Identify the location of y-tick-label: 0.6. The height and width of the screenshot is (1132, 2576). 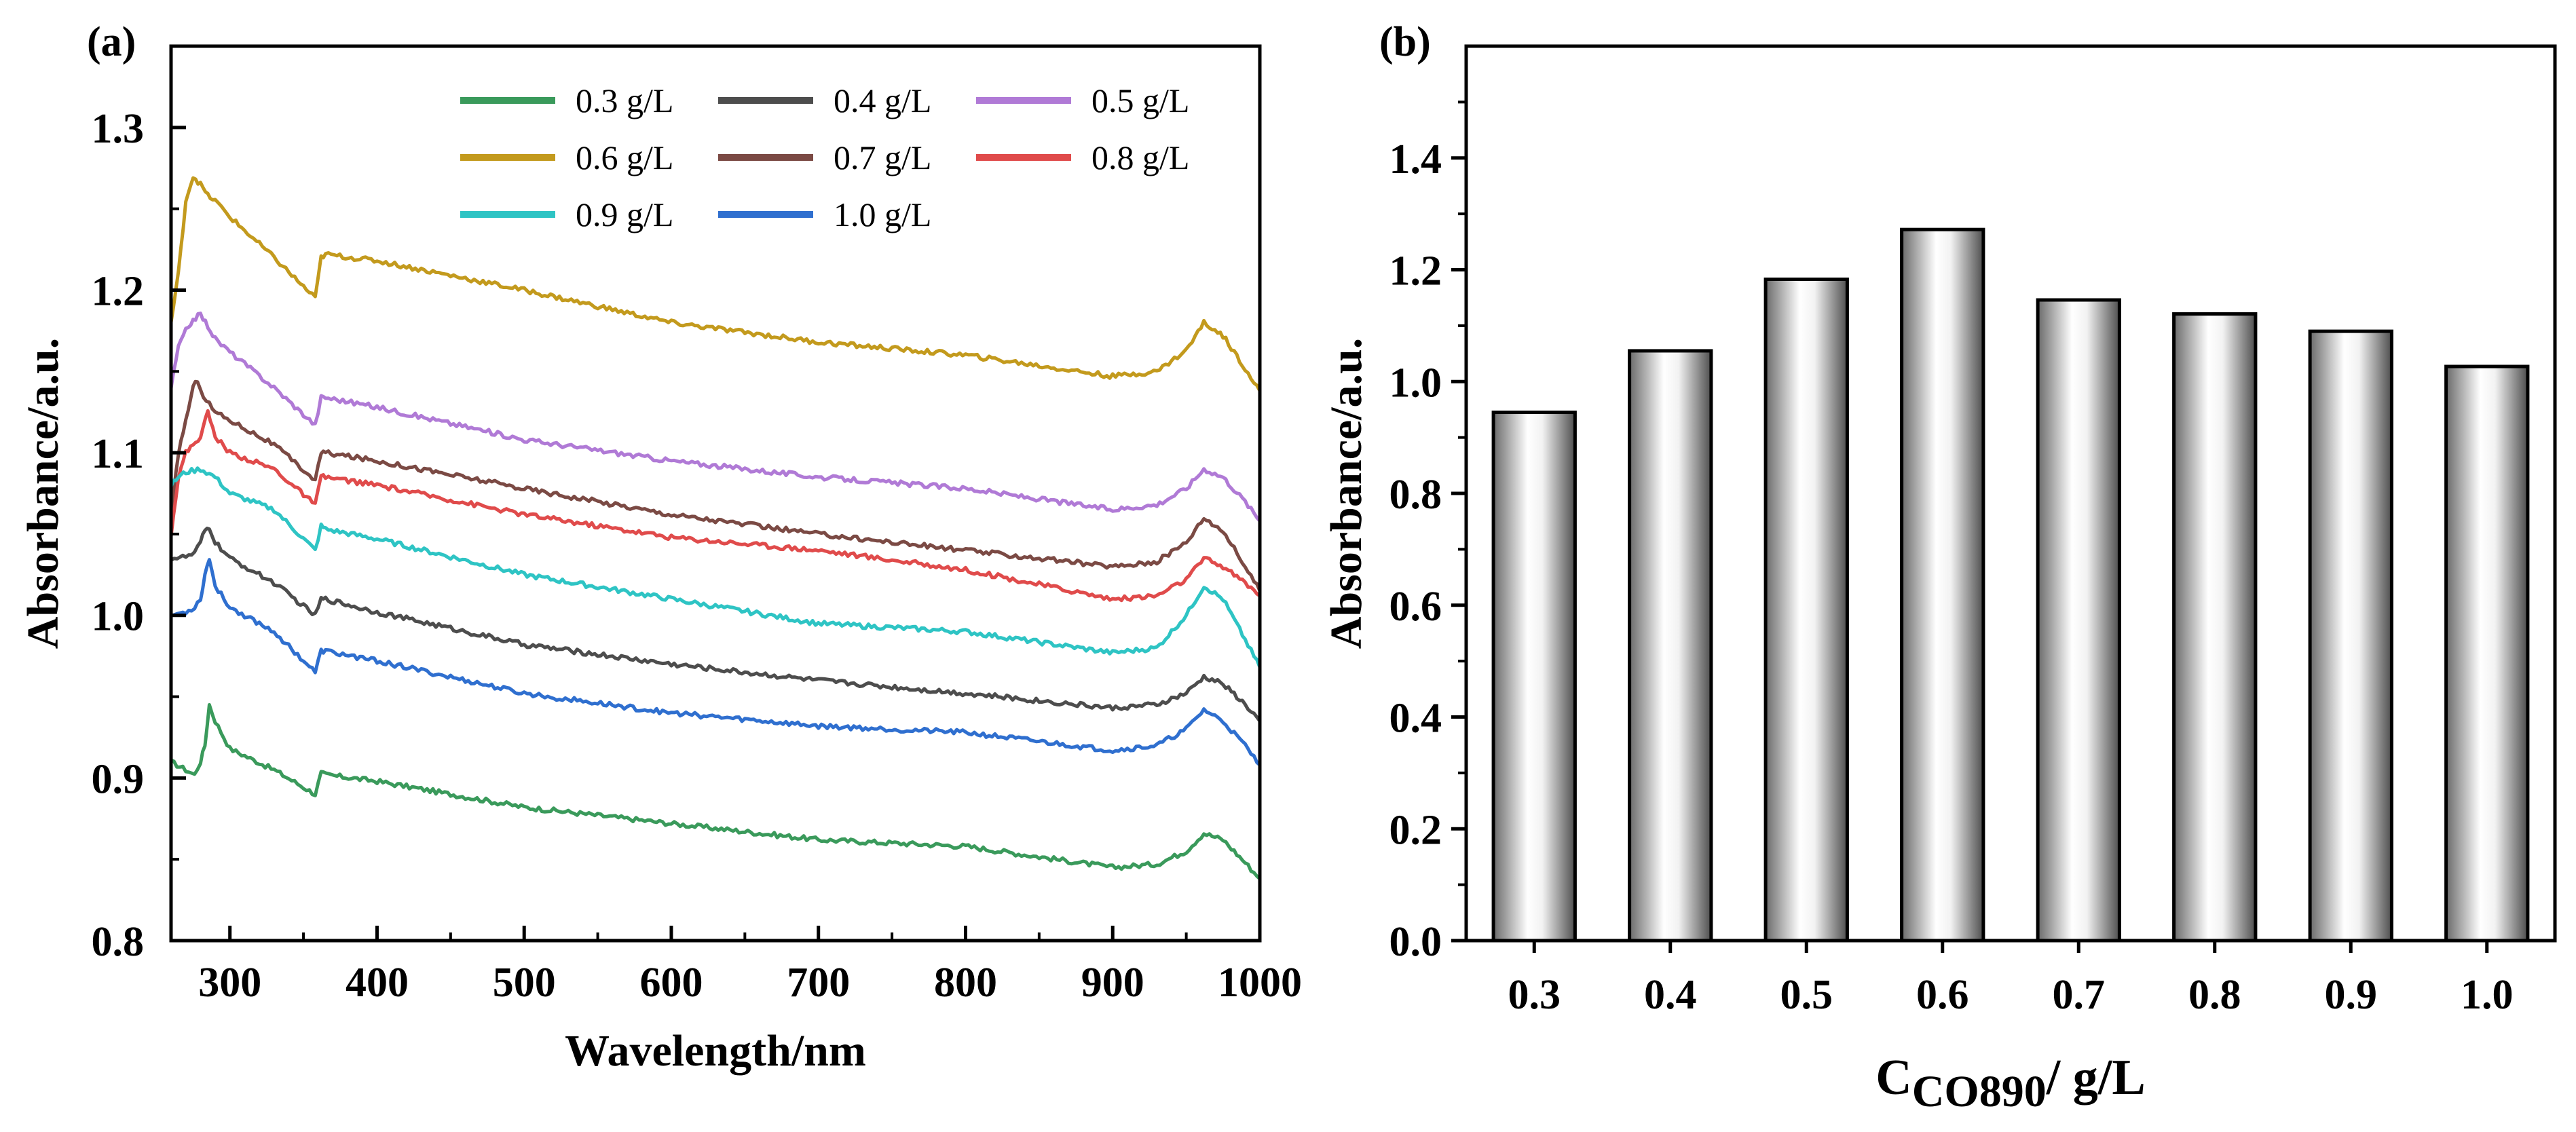
(1416, 607).